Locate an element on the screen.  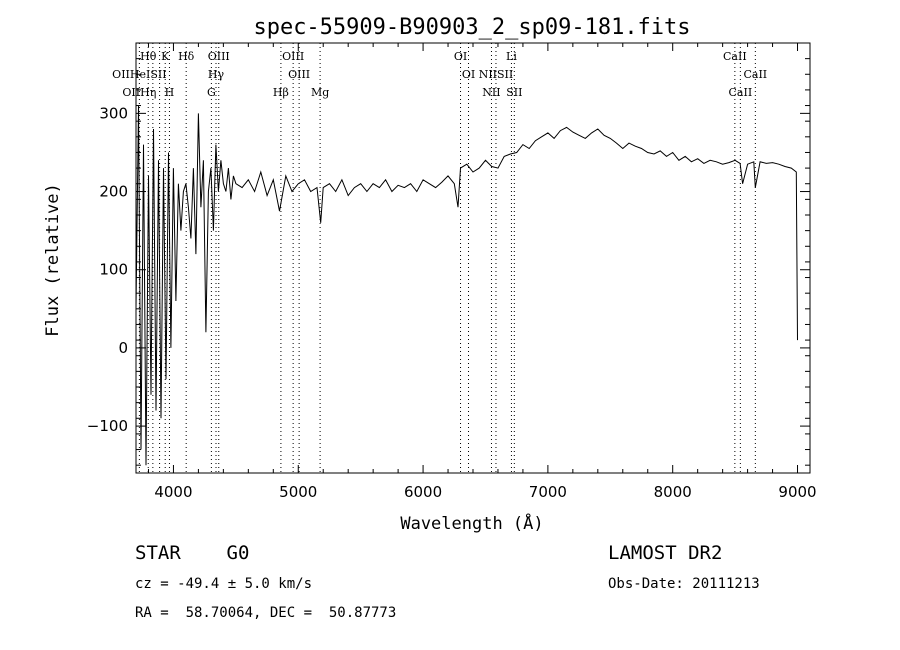
y-tick-label: 100 is located at coordinates (113, 270).